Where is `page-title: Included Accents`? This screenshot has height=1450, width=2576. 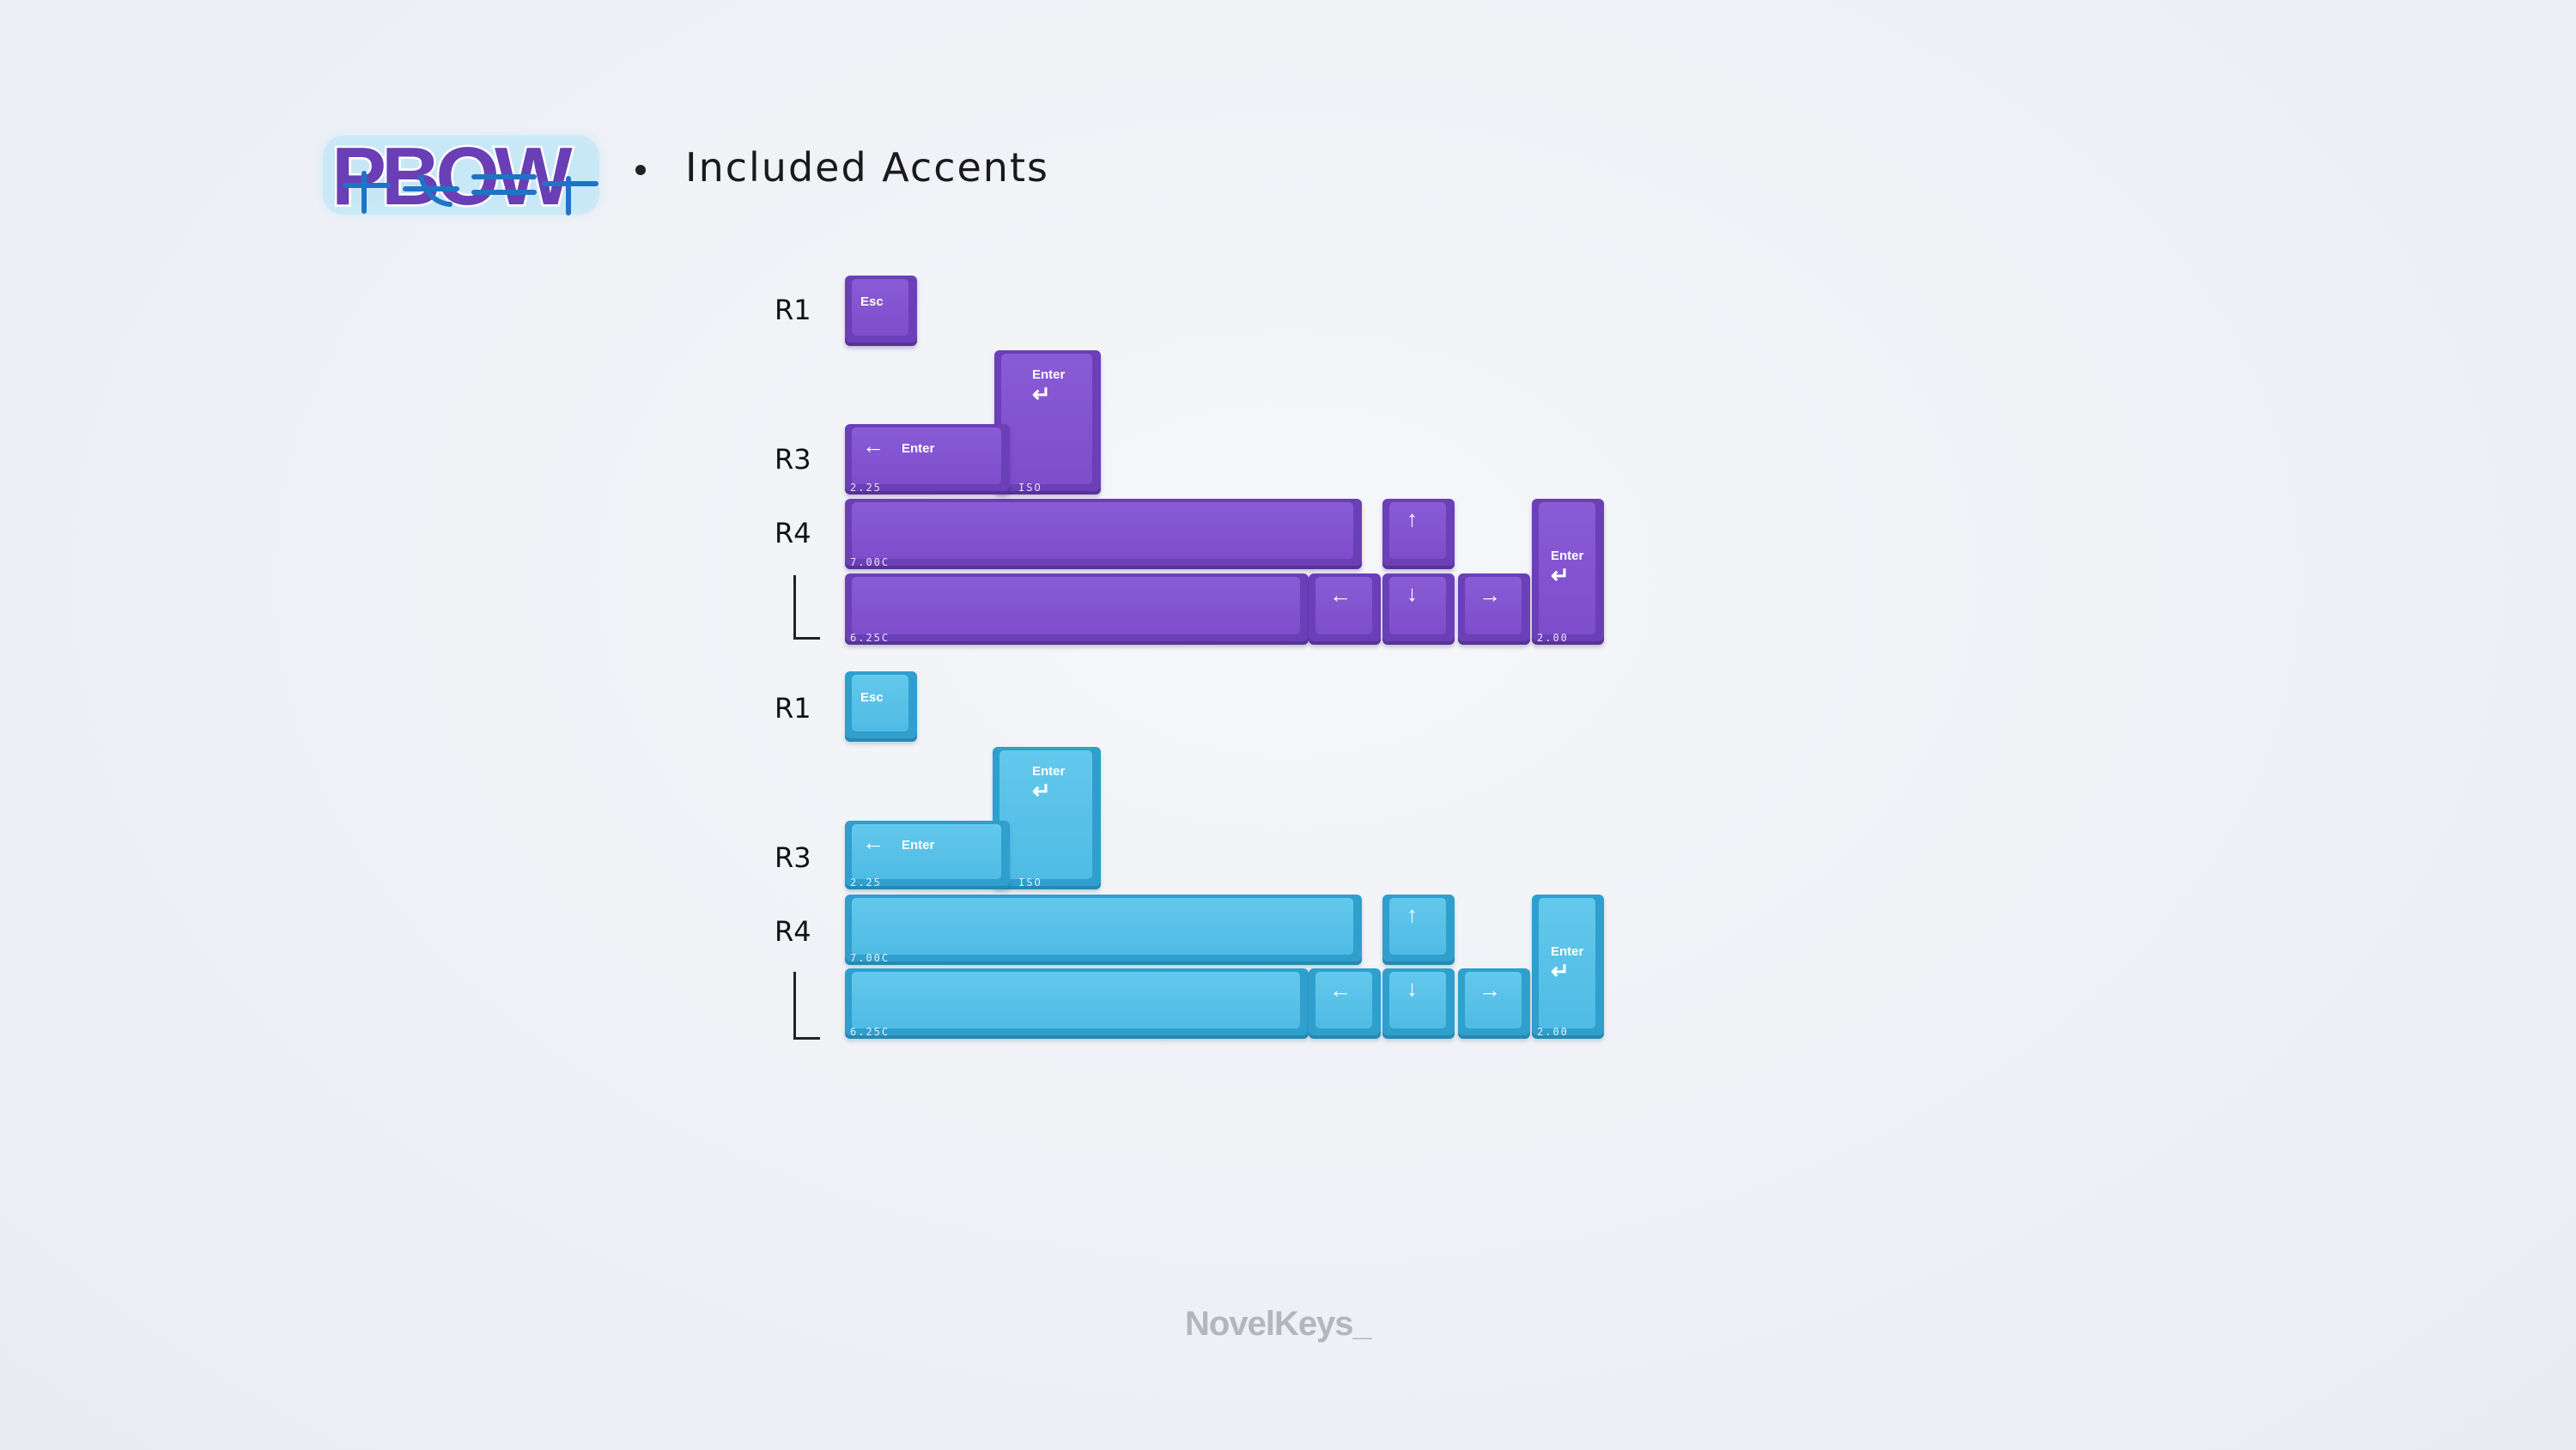 page-title: Included Accents is located at coordinates (867, 168).